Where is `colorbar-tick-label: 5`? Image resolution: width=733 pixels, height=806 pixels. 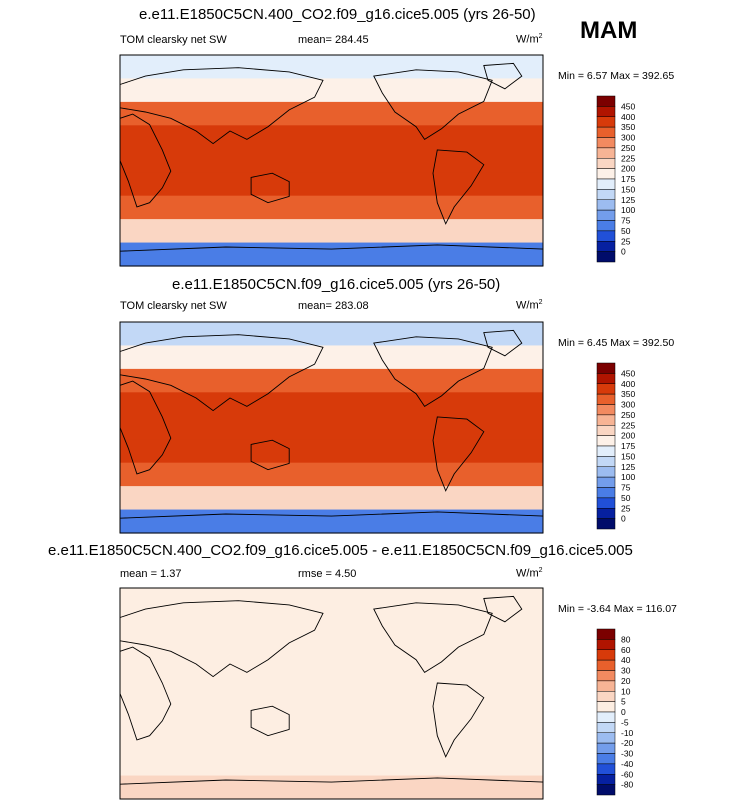
colorbar-tick-label: 5 is located at coordinates (623, 702).